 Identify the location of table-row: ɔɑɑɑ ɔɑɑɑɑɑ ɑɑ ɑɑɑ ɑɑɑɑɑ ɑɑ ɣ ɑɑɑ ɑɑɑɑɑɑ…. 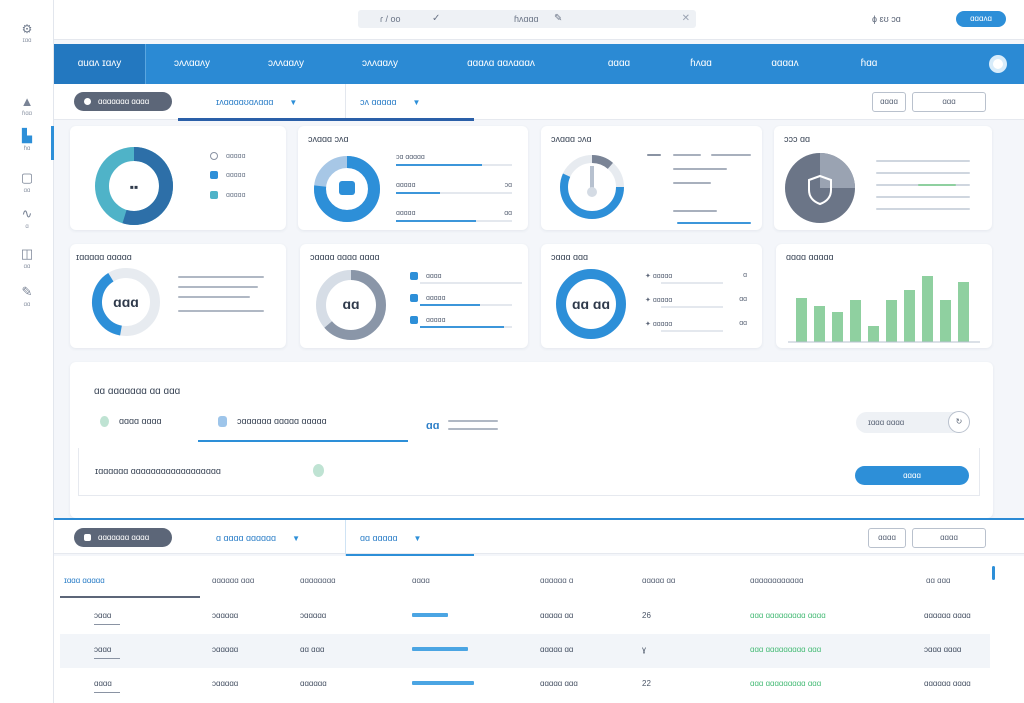
(525, 651).